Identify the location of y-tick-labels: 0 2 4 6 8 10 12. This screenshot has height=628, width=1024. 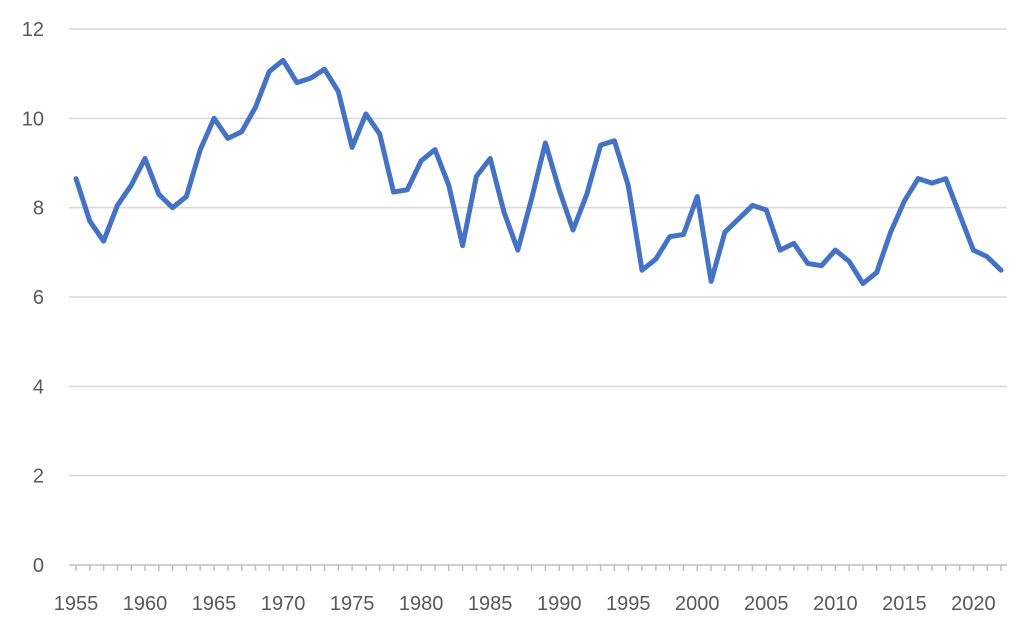
(33, 298).